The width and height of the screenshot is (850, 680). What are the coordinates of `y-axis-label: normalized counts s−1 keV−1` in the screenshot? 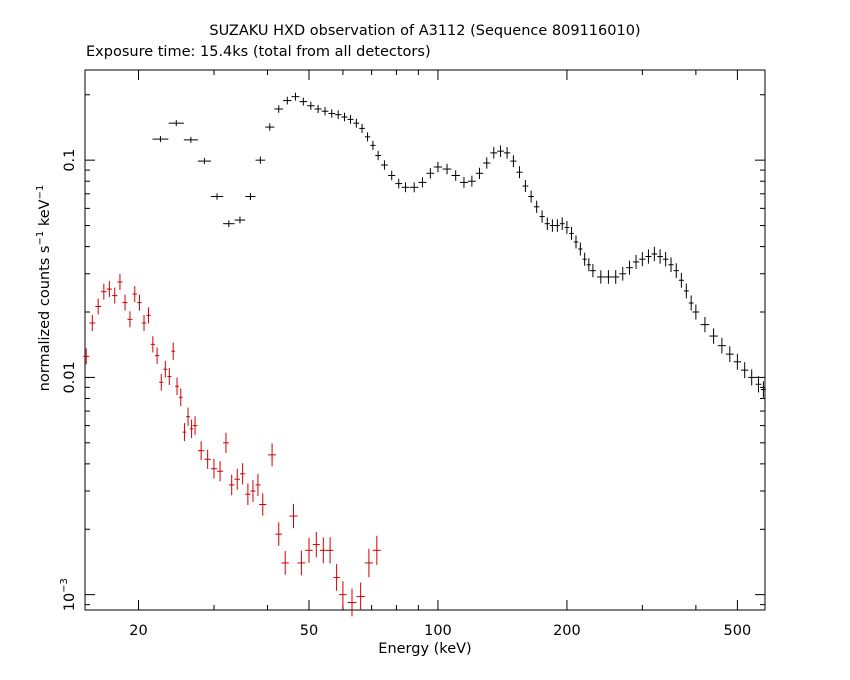 It's located at (44, 288).